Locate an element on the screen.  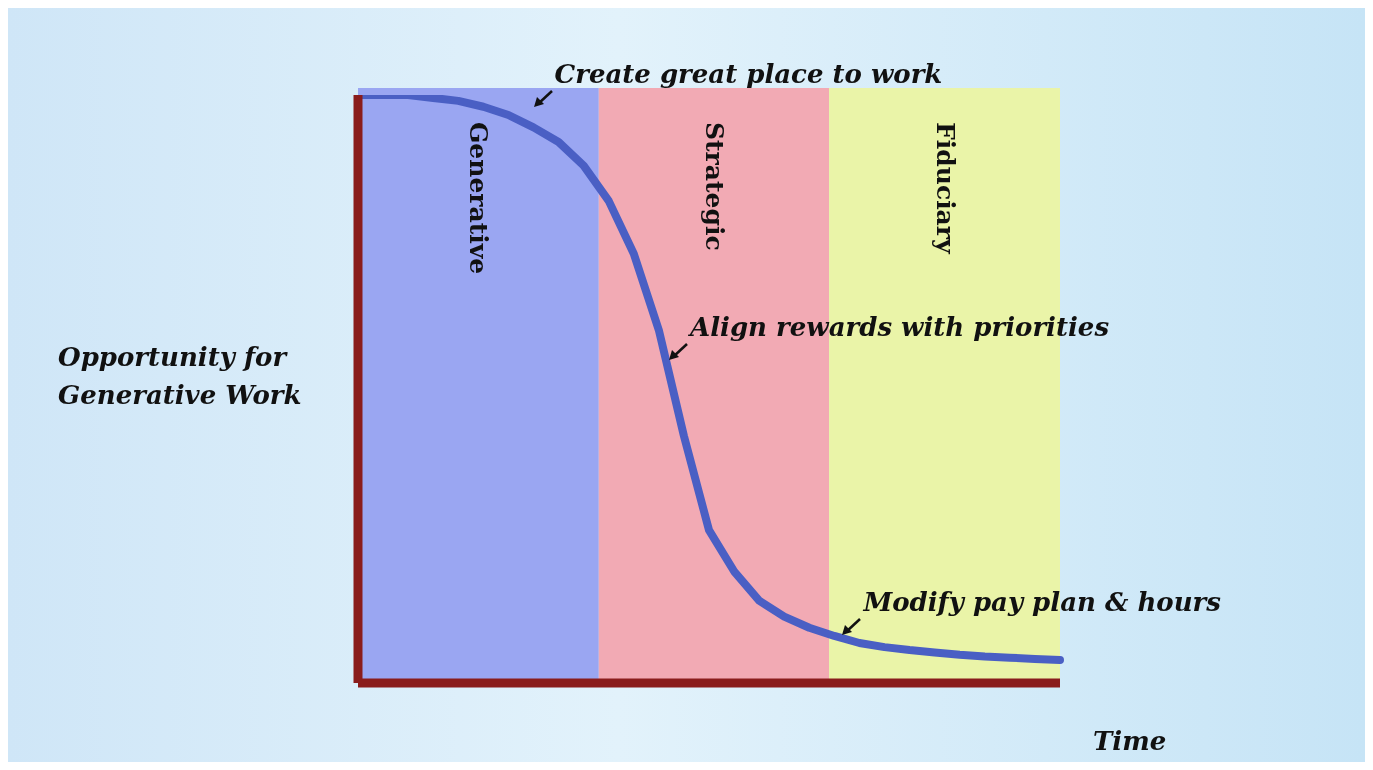
text: Create great place to work is located at coordinates (748, 73).